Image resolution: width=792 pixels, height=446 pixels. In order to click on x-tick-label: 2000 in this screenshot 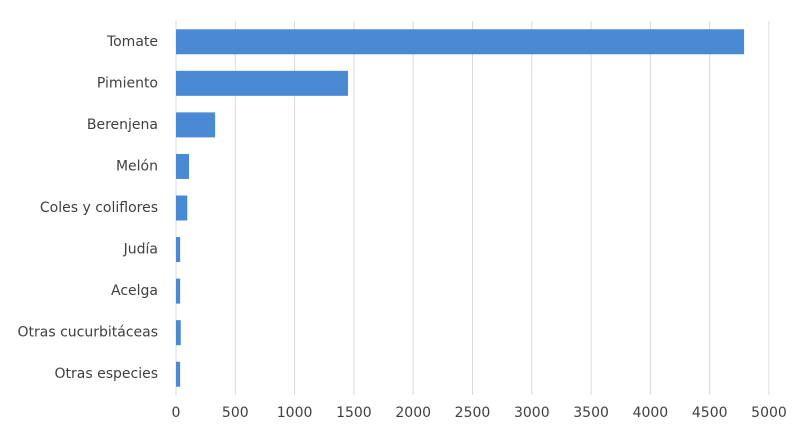, I will do `click(413, 413)`.